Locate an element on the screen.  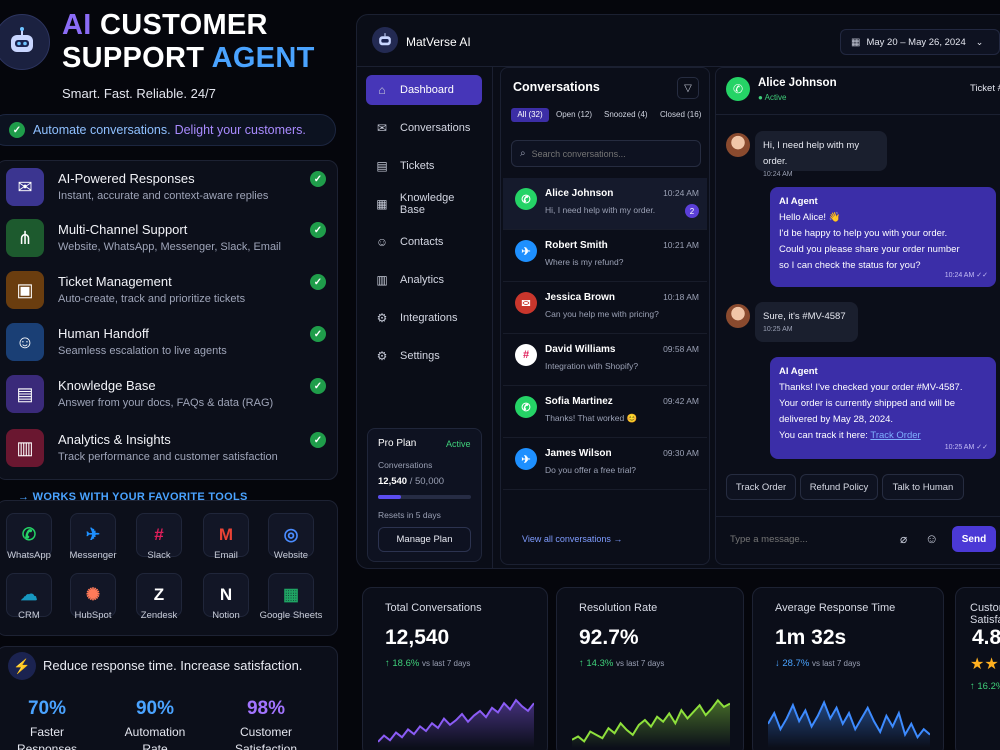
home-icon: ⌂ is located at coordinates (382, 90).